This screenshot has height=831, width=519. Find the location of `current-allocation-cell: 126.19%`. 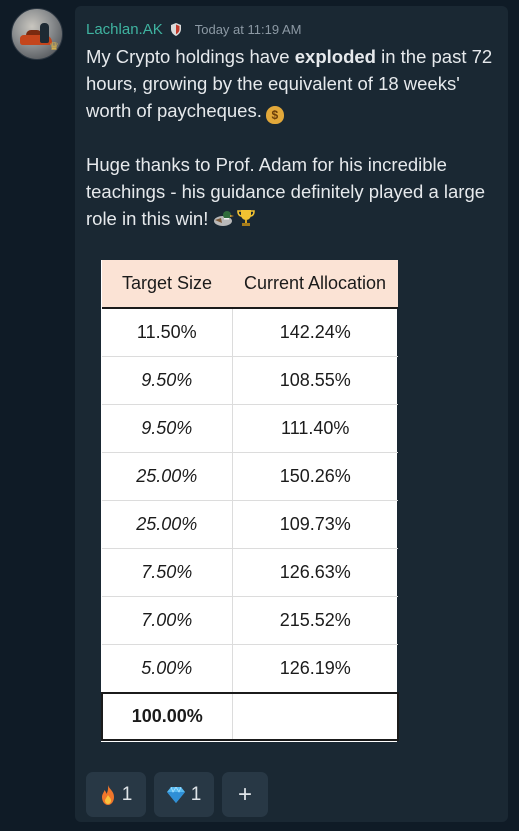

current-allocation-cell: 126.19% is located at coordinates (315, 669).